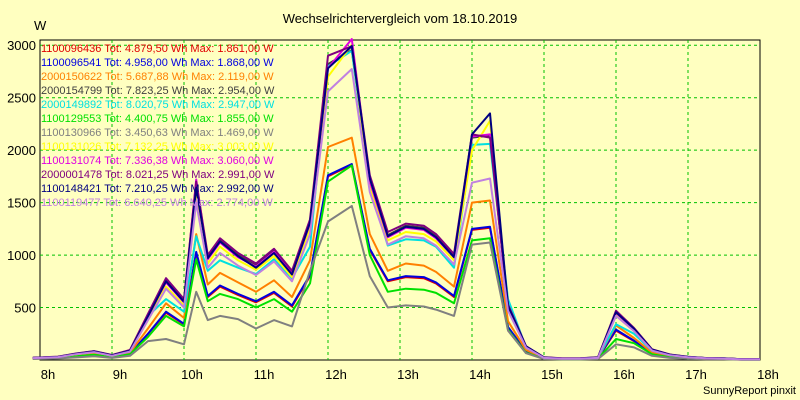 The image size is (800, 400). What do you see at coordinates (768, 374) in the screenshot?
I see `x-tick-label: 18h` at bounding box center [768, 374].